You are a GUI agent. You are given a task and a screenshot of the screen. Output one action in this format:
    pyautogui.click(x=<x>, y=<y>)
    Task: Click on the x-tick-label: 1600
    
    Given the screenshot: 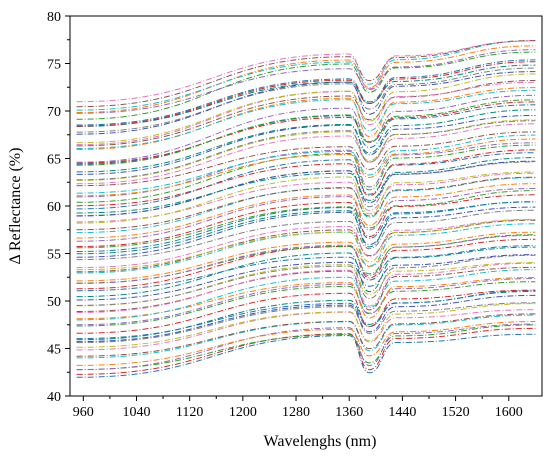 What is the action you would take?
    pyautogui.click(x=509, y=412)
    